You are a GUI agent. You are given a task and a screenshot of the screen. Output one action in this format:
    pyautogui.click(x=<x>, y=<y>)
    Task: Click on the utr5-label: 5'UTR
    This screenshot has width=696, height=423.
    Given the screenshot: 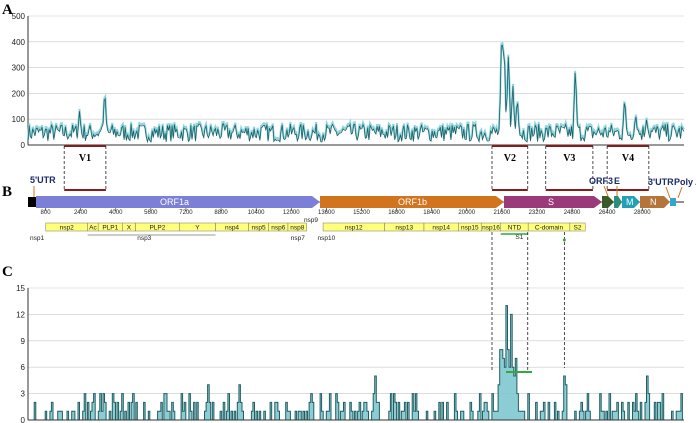 What is the action you would take?
    pyautogui.click(x=43, y=180)
    